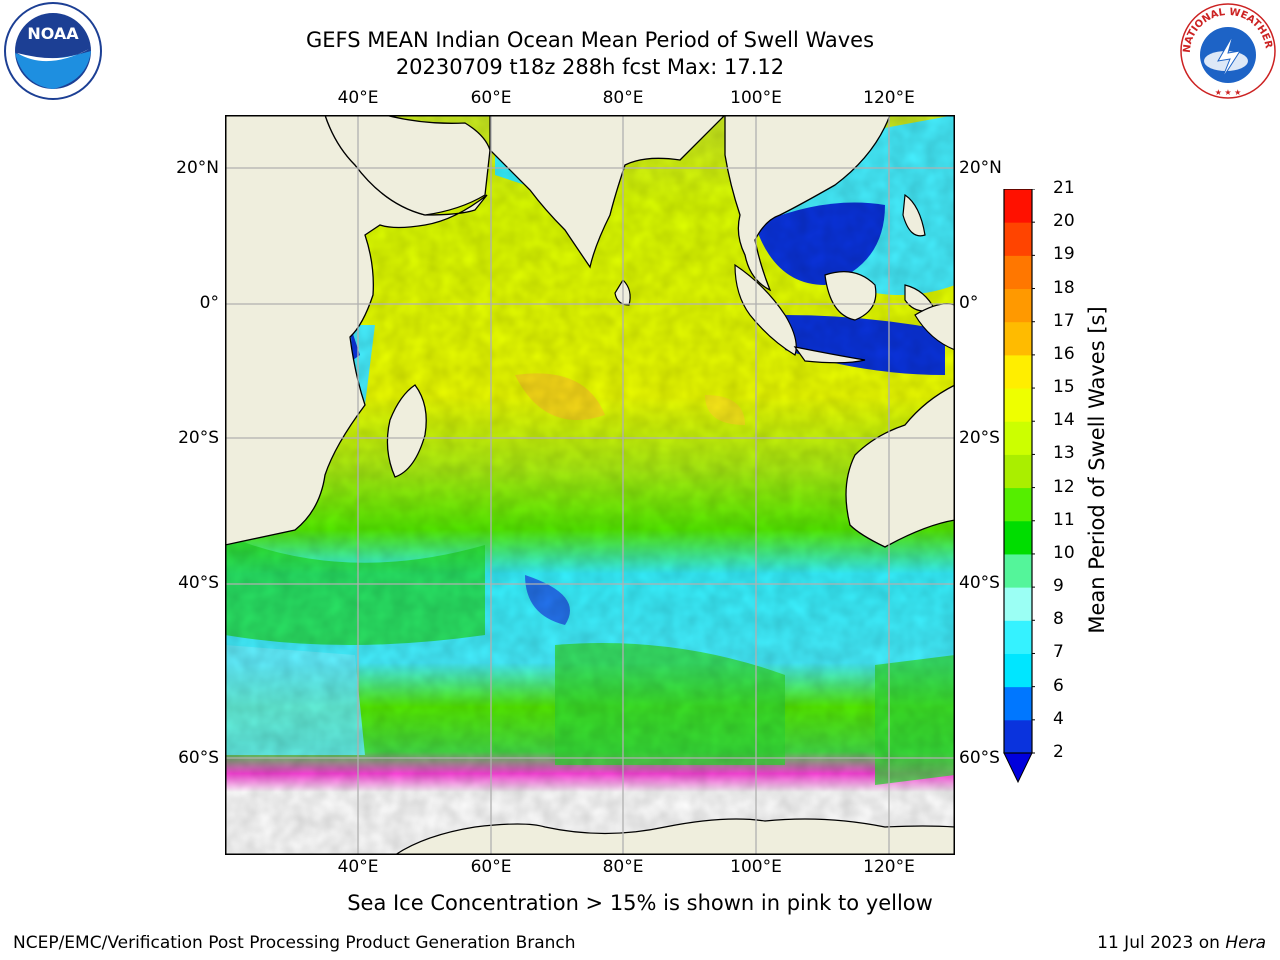 This screenshot has height=960, width=1280. What do you see at coordinates (1058, 718) in the screenshot?
I see `colorbar-level-label: 4` at bounding box center [1058, 718].